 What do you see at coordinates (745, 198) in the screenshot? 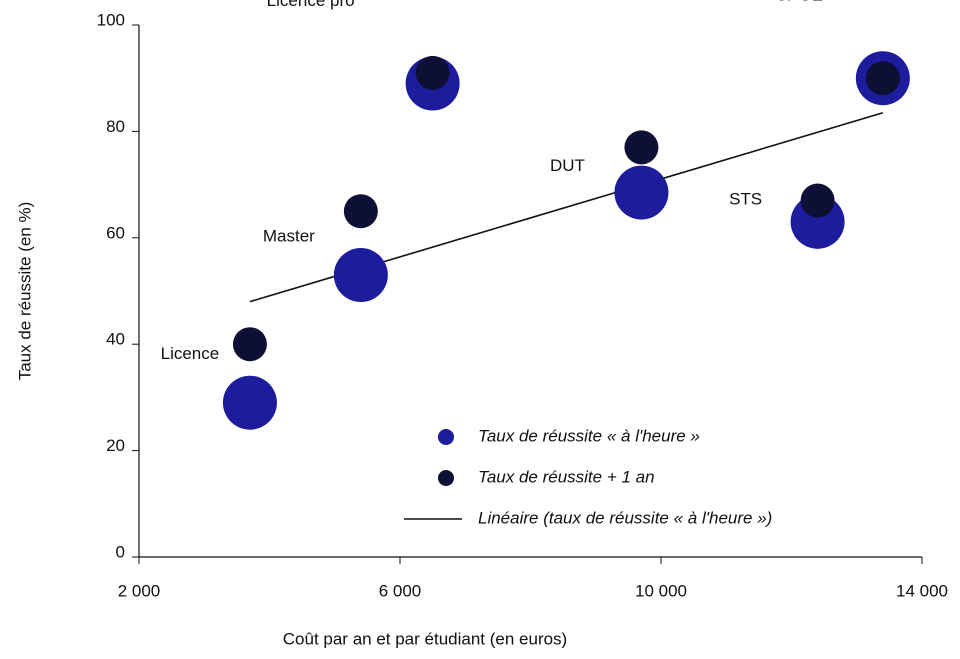
I see `point-label: STS` at bounding box center [745, 198].